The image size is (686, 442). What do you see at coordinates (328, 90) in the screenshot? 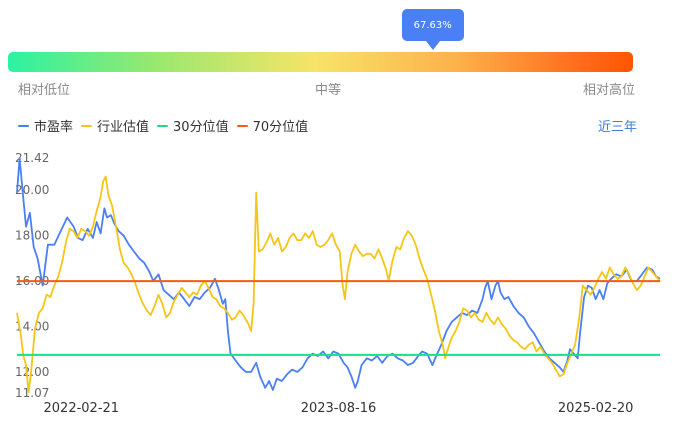
I see `gauge-label-mid: 中等` at bounding box center [328, 90].